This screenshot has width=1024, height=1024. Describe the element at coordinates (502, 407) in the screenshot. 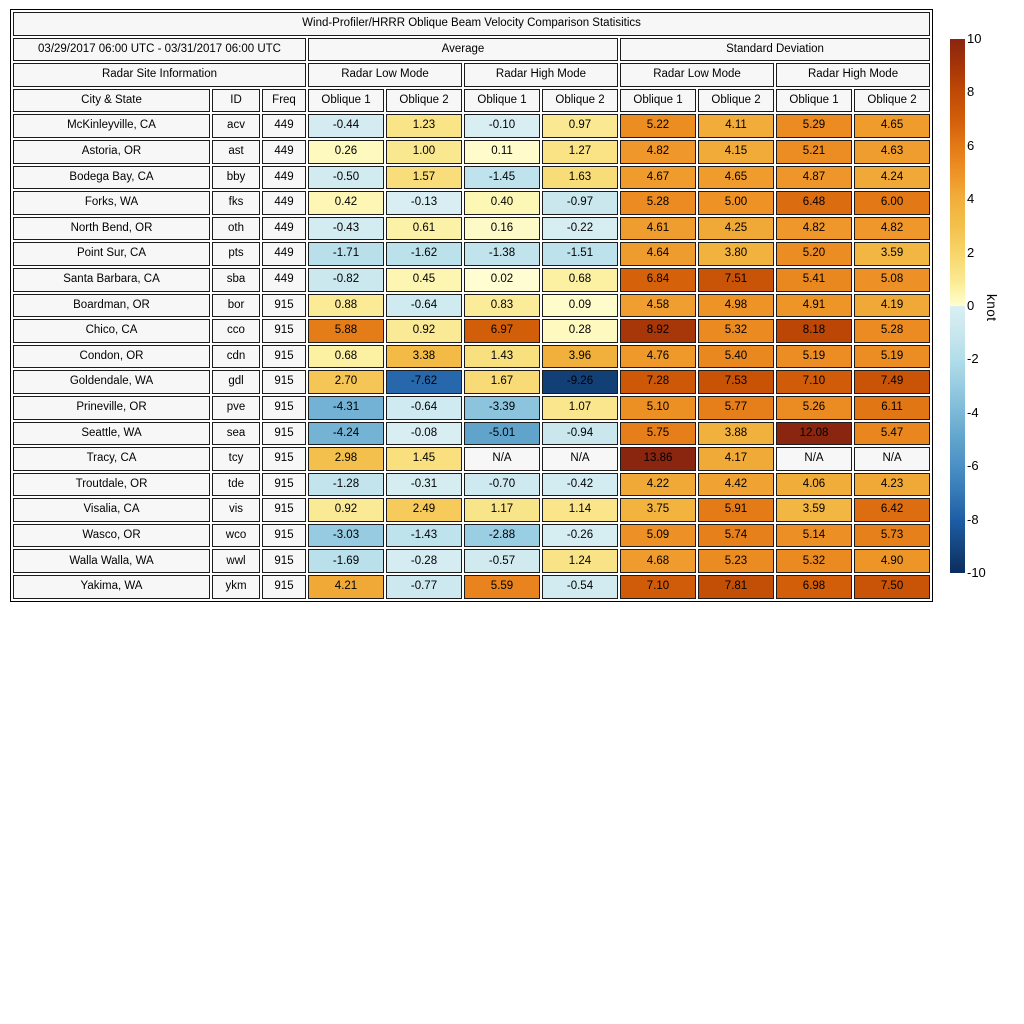

I see `value-cell: -3.39` at that location.